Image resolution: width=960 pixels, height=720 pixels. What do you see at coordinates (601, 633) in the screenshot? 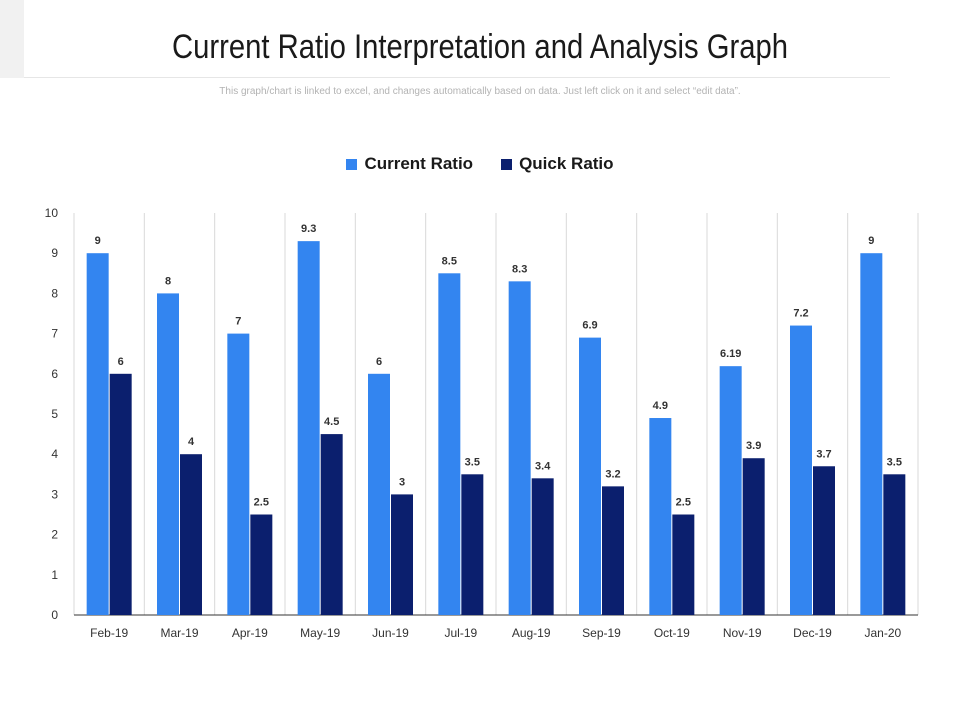
I see `x-tick-label: Sep-19` at bounding box center [601, 633].